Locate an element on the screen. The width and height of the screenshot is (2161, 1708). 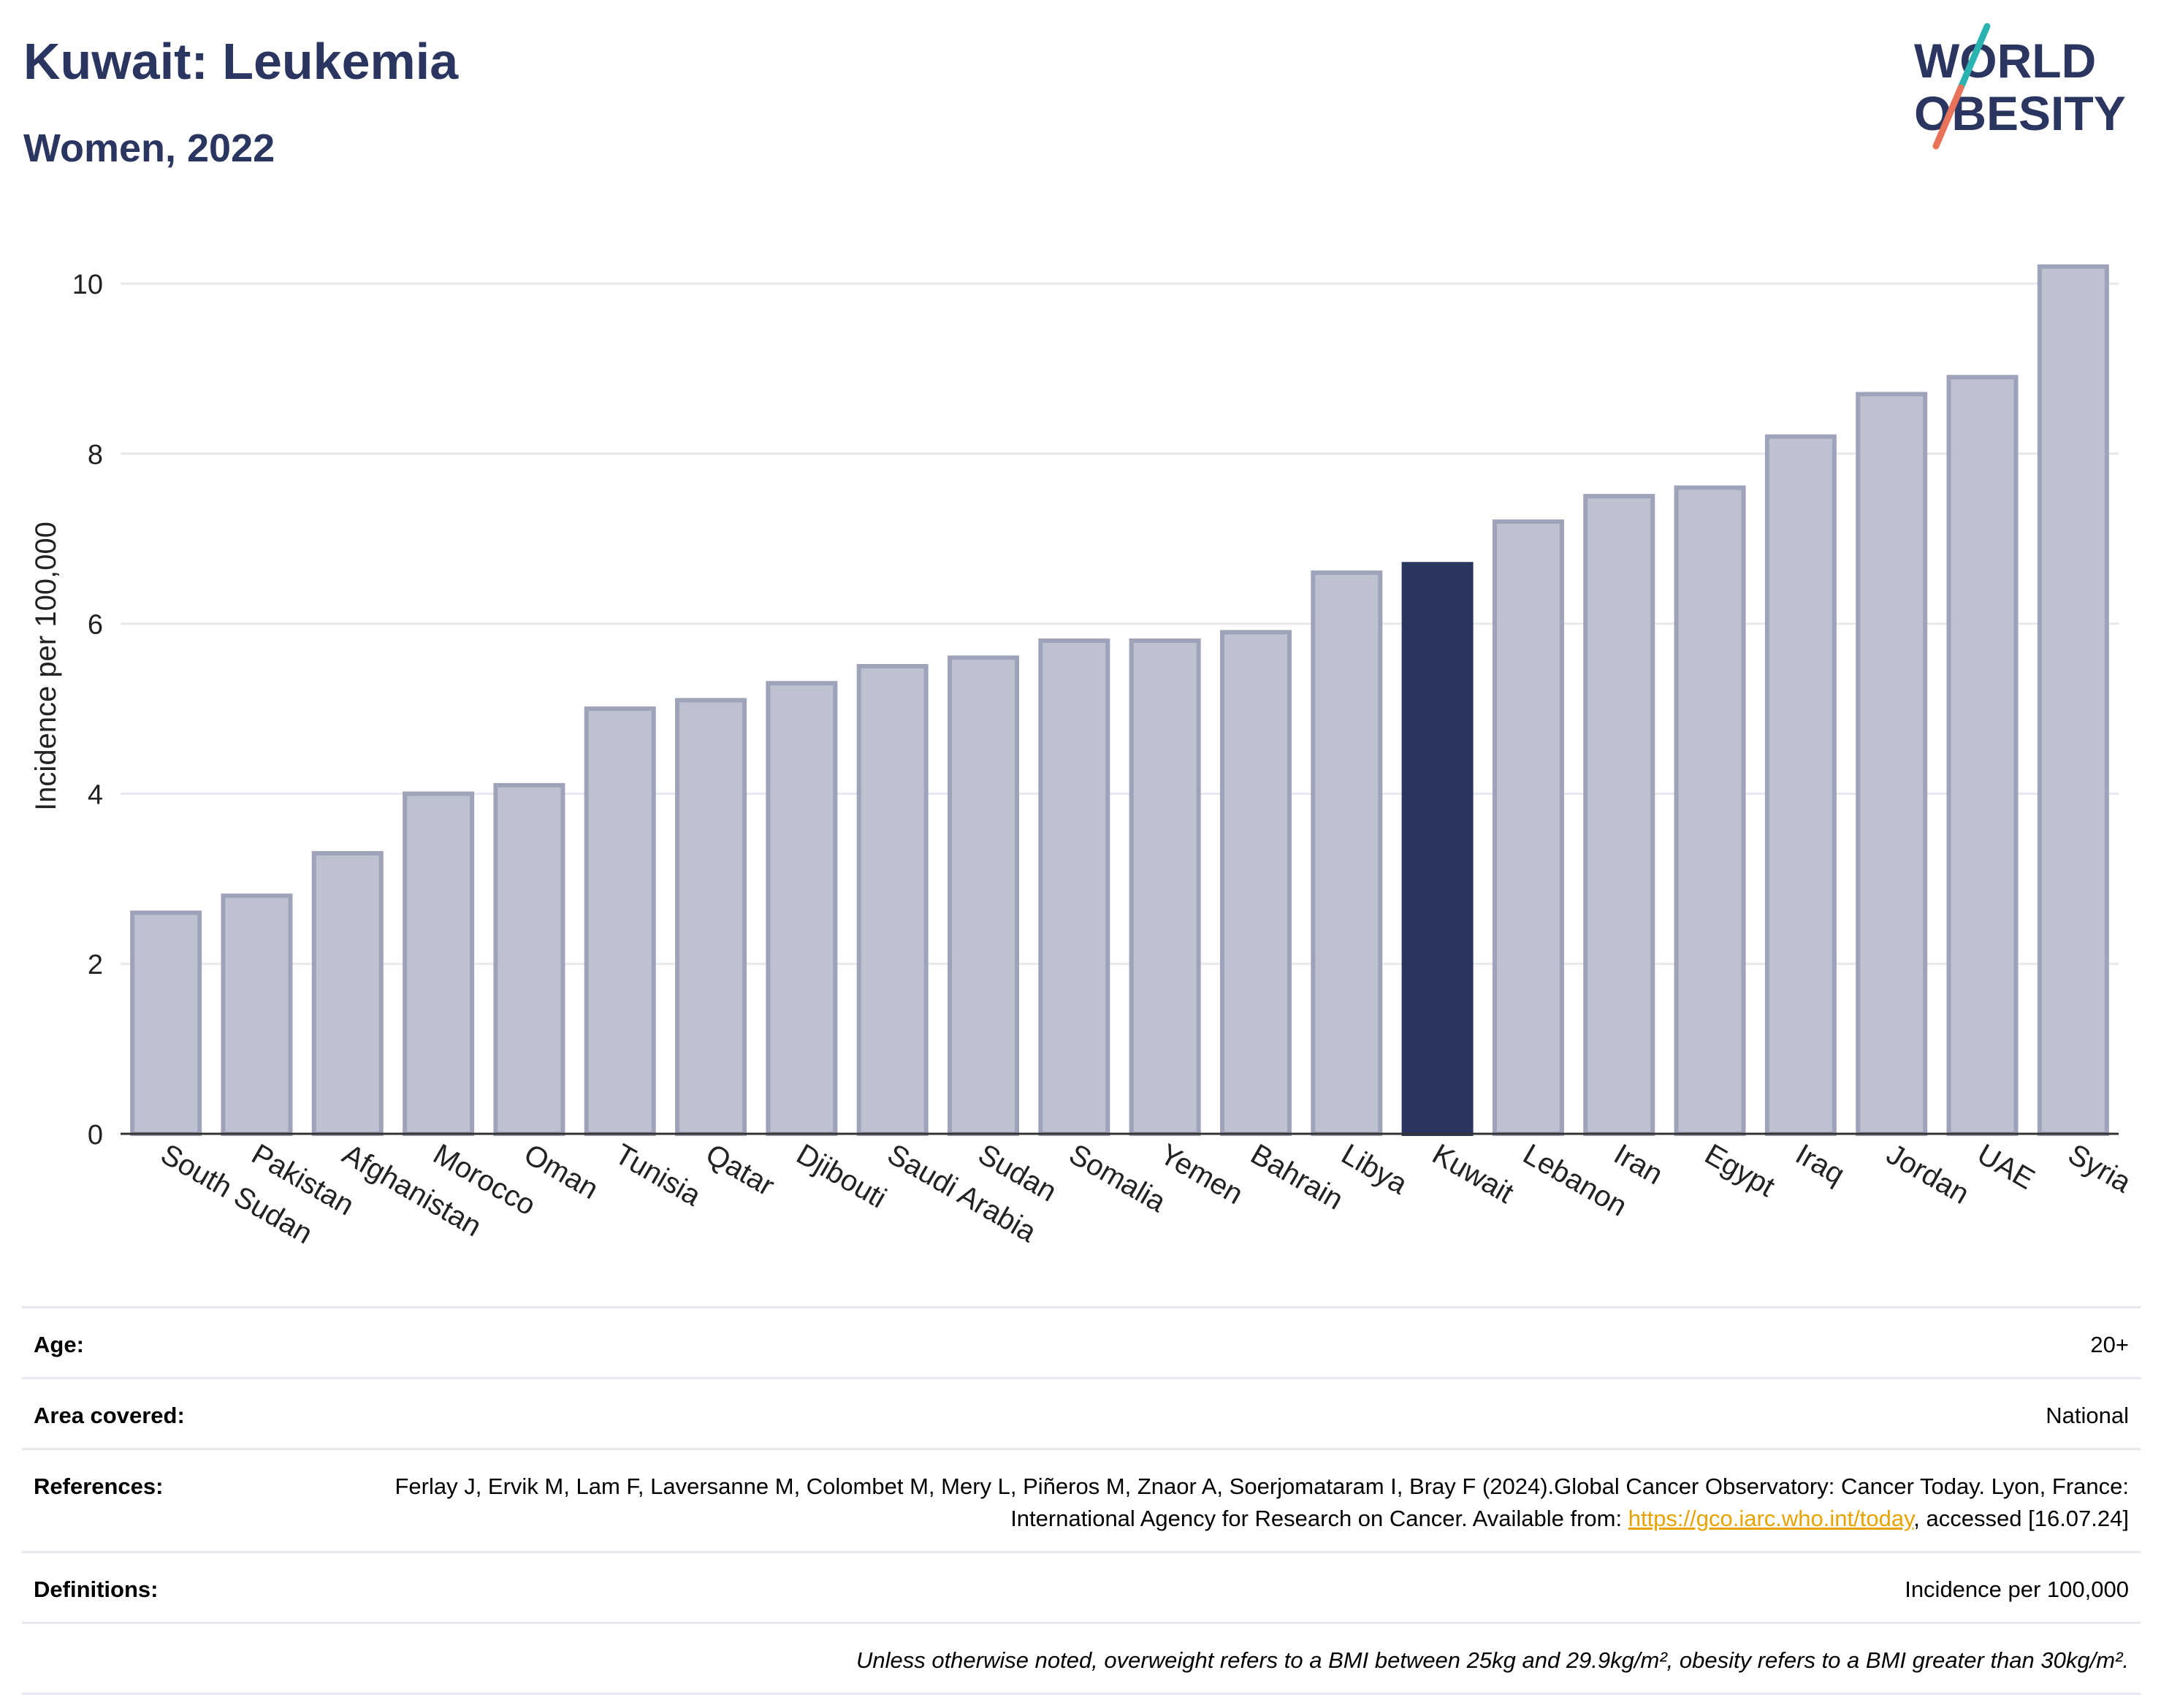
meta-row-age: Age: 20+ is located at coordinates (1081, 1341).